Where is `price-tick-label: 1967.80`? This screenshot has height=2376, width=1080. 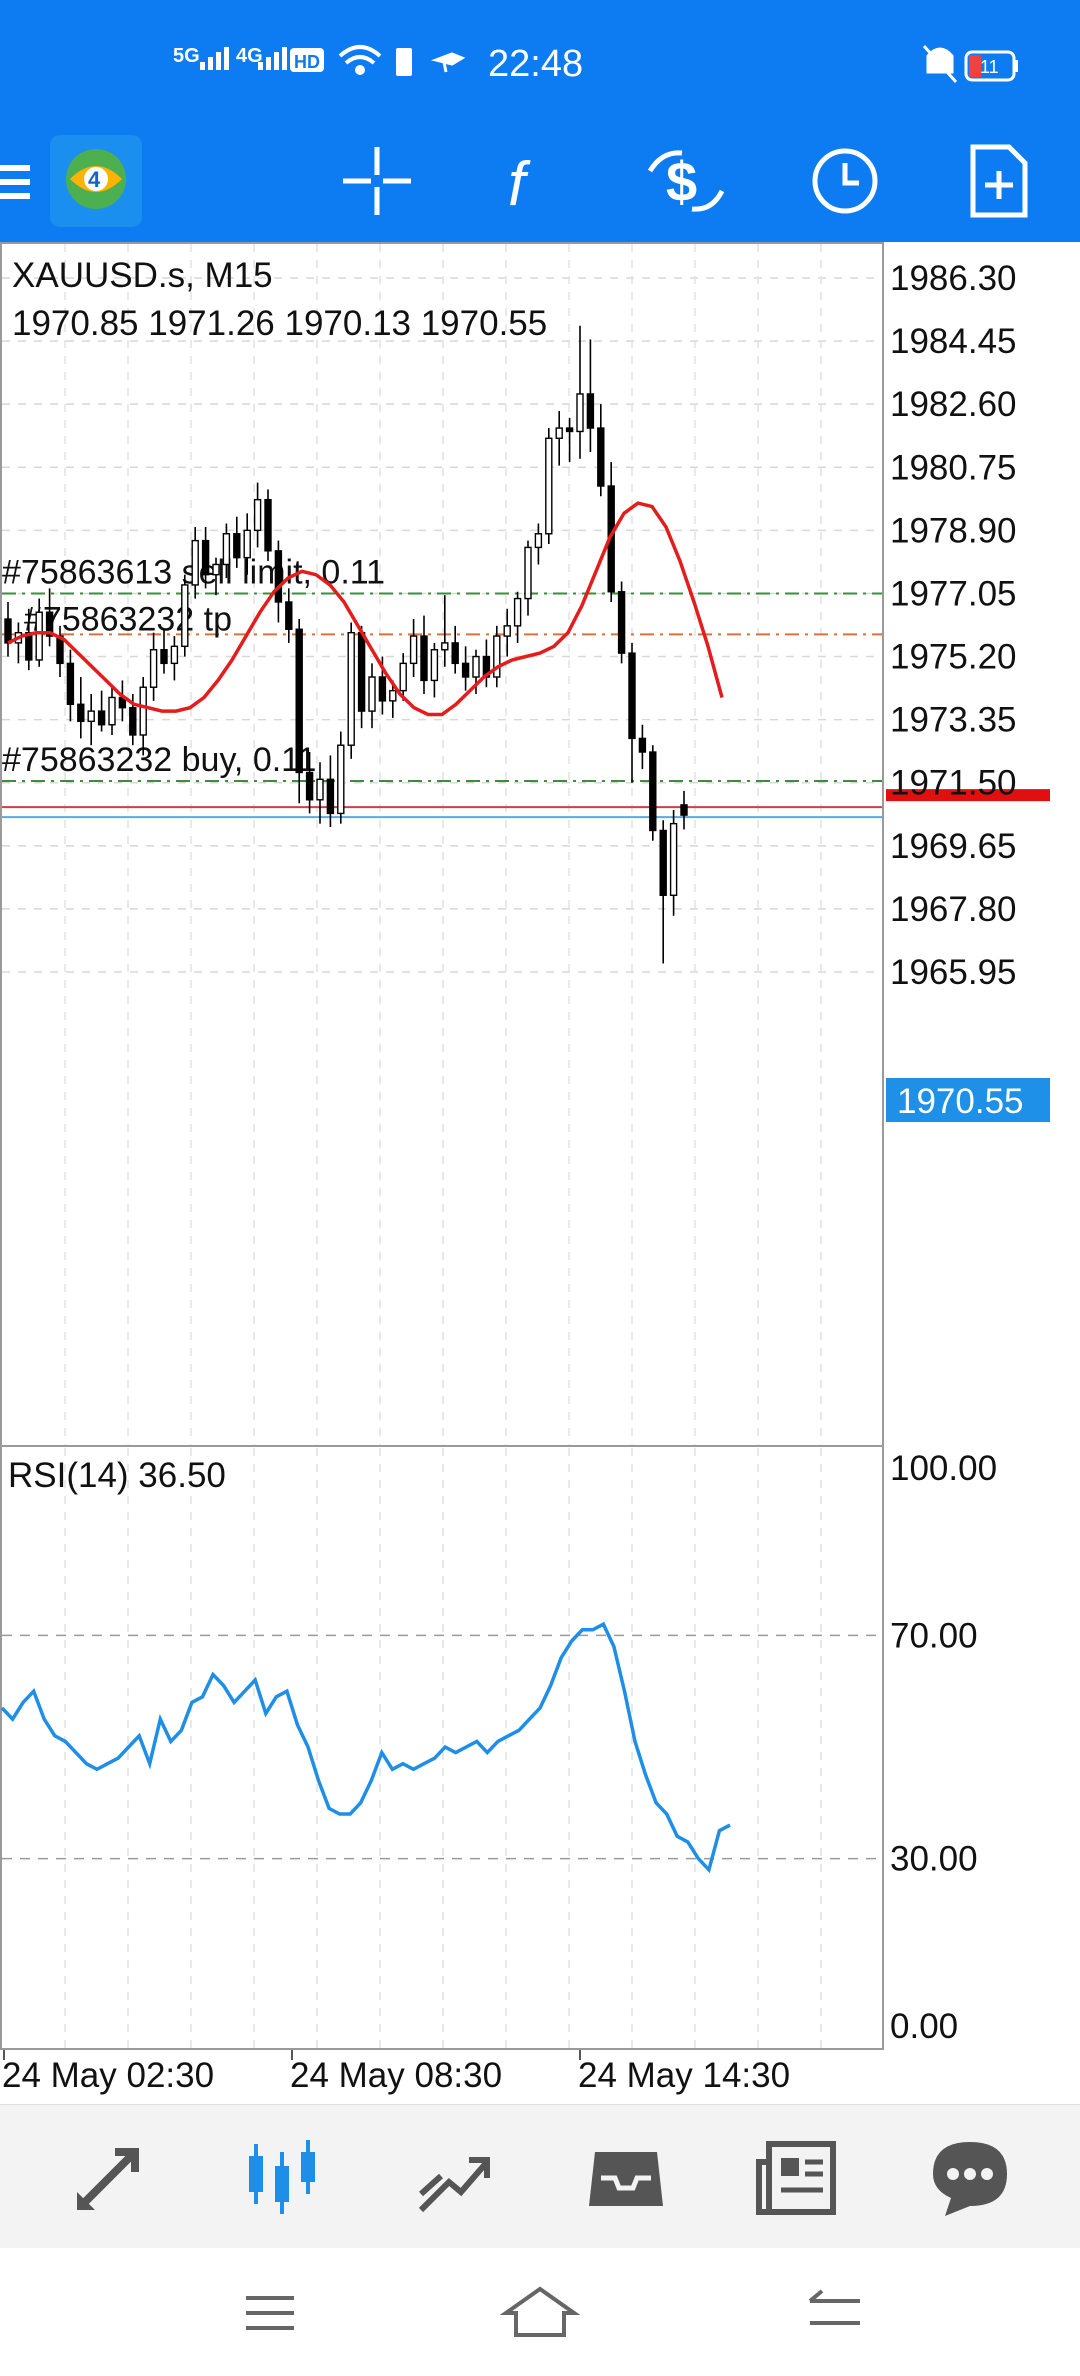
price-tick-label: 1967.80 is located at coordinates (953, 909).